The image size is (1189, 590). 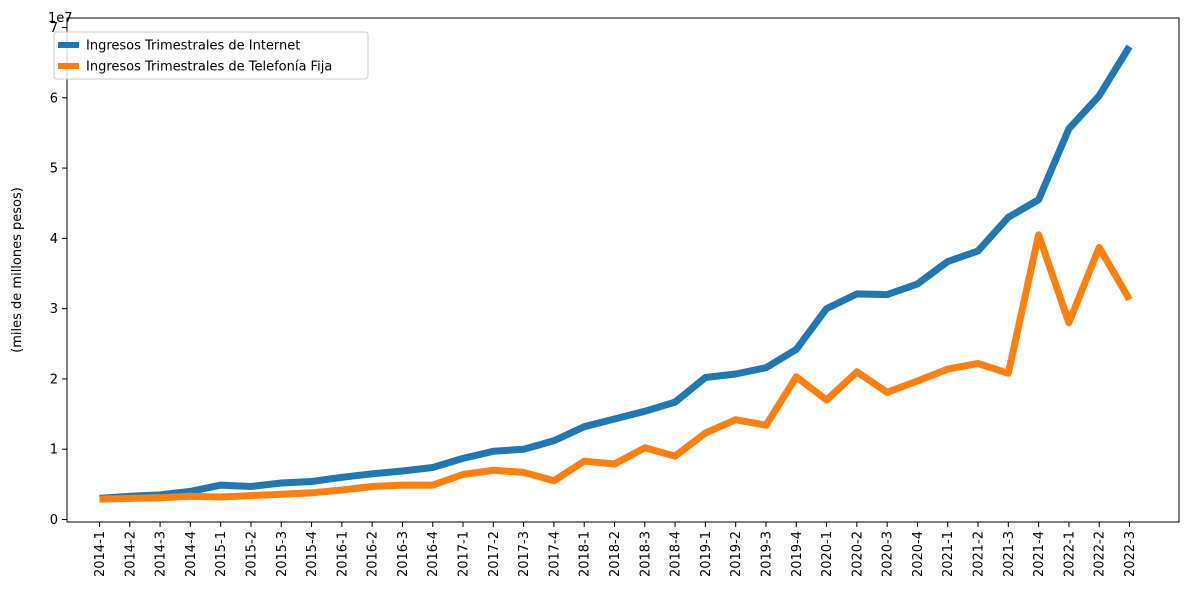 What do you see at coordinates (1130, 554) in the screenshot?
I see `x-tick-label: 2022-3` at bounding box center [1130, 554].